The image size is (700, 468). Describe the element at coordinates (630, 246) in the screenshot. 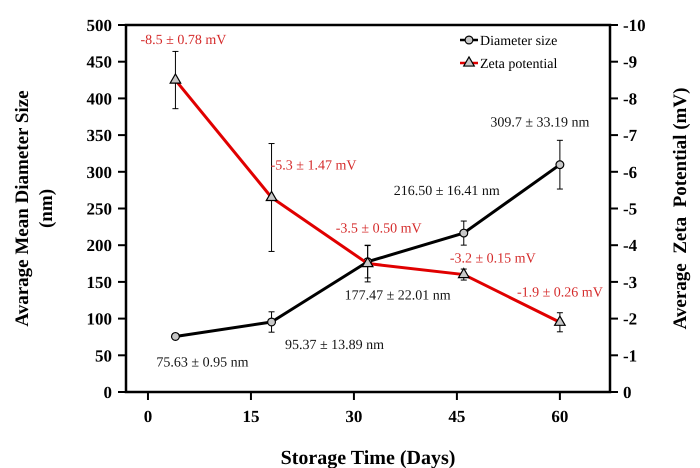

I see `y2-tick-label: -4` at that location.